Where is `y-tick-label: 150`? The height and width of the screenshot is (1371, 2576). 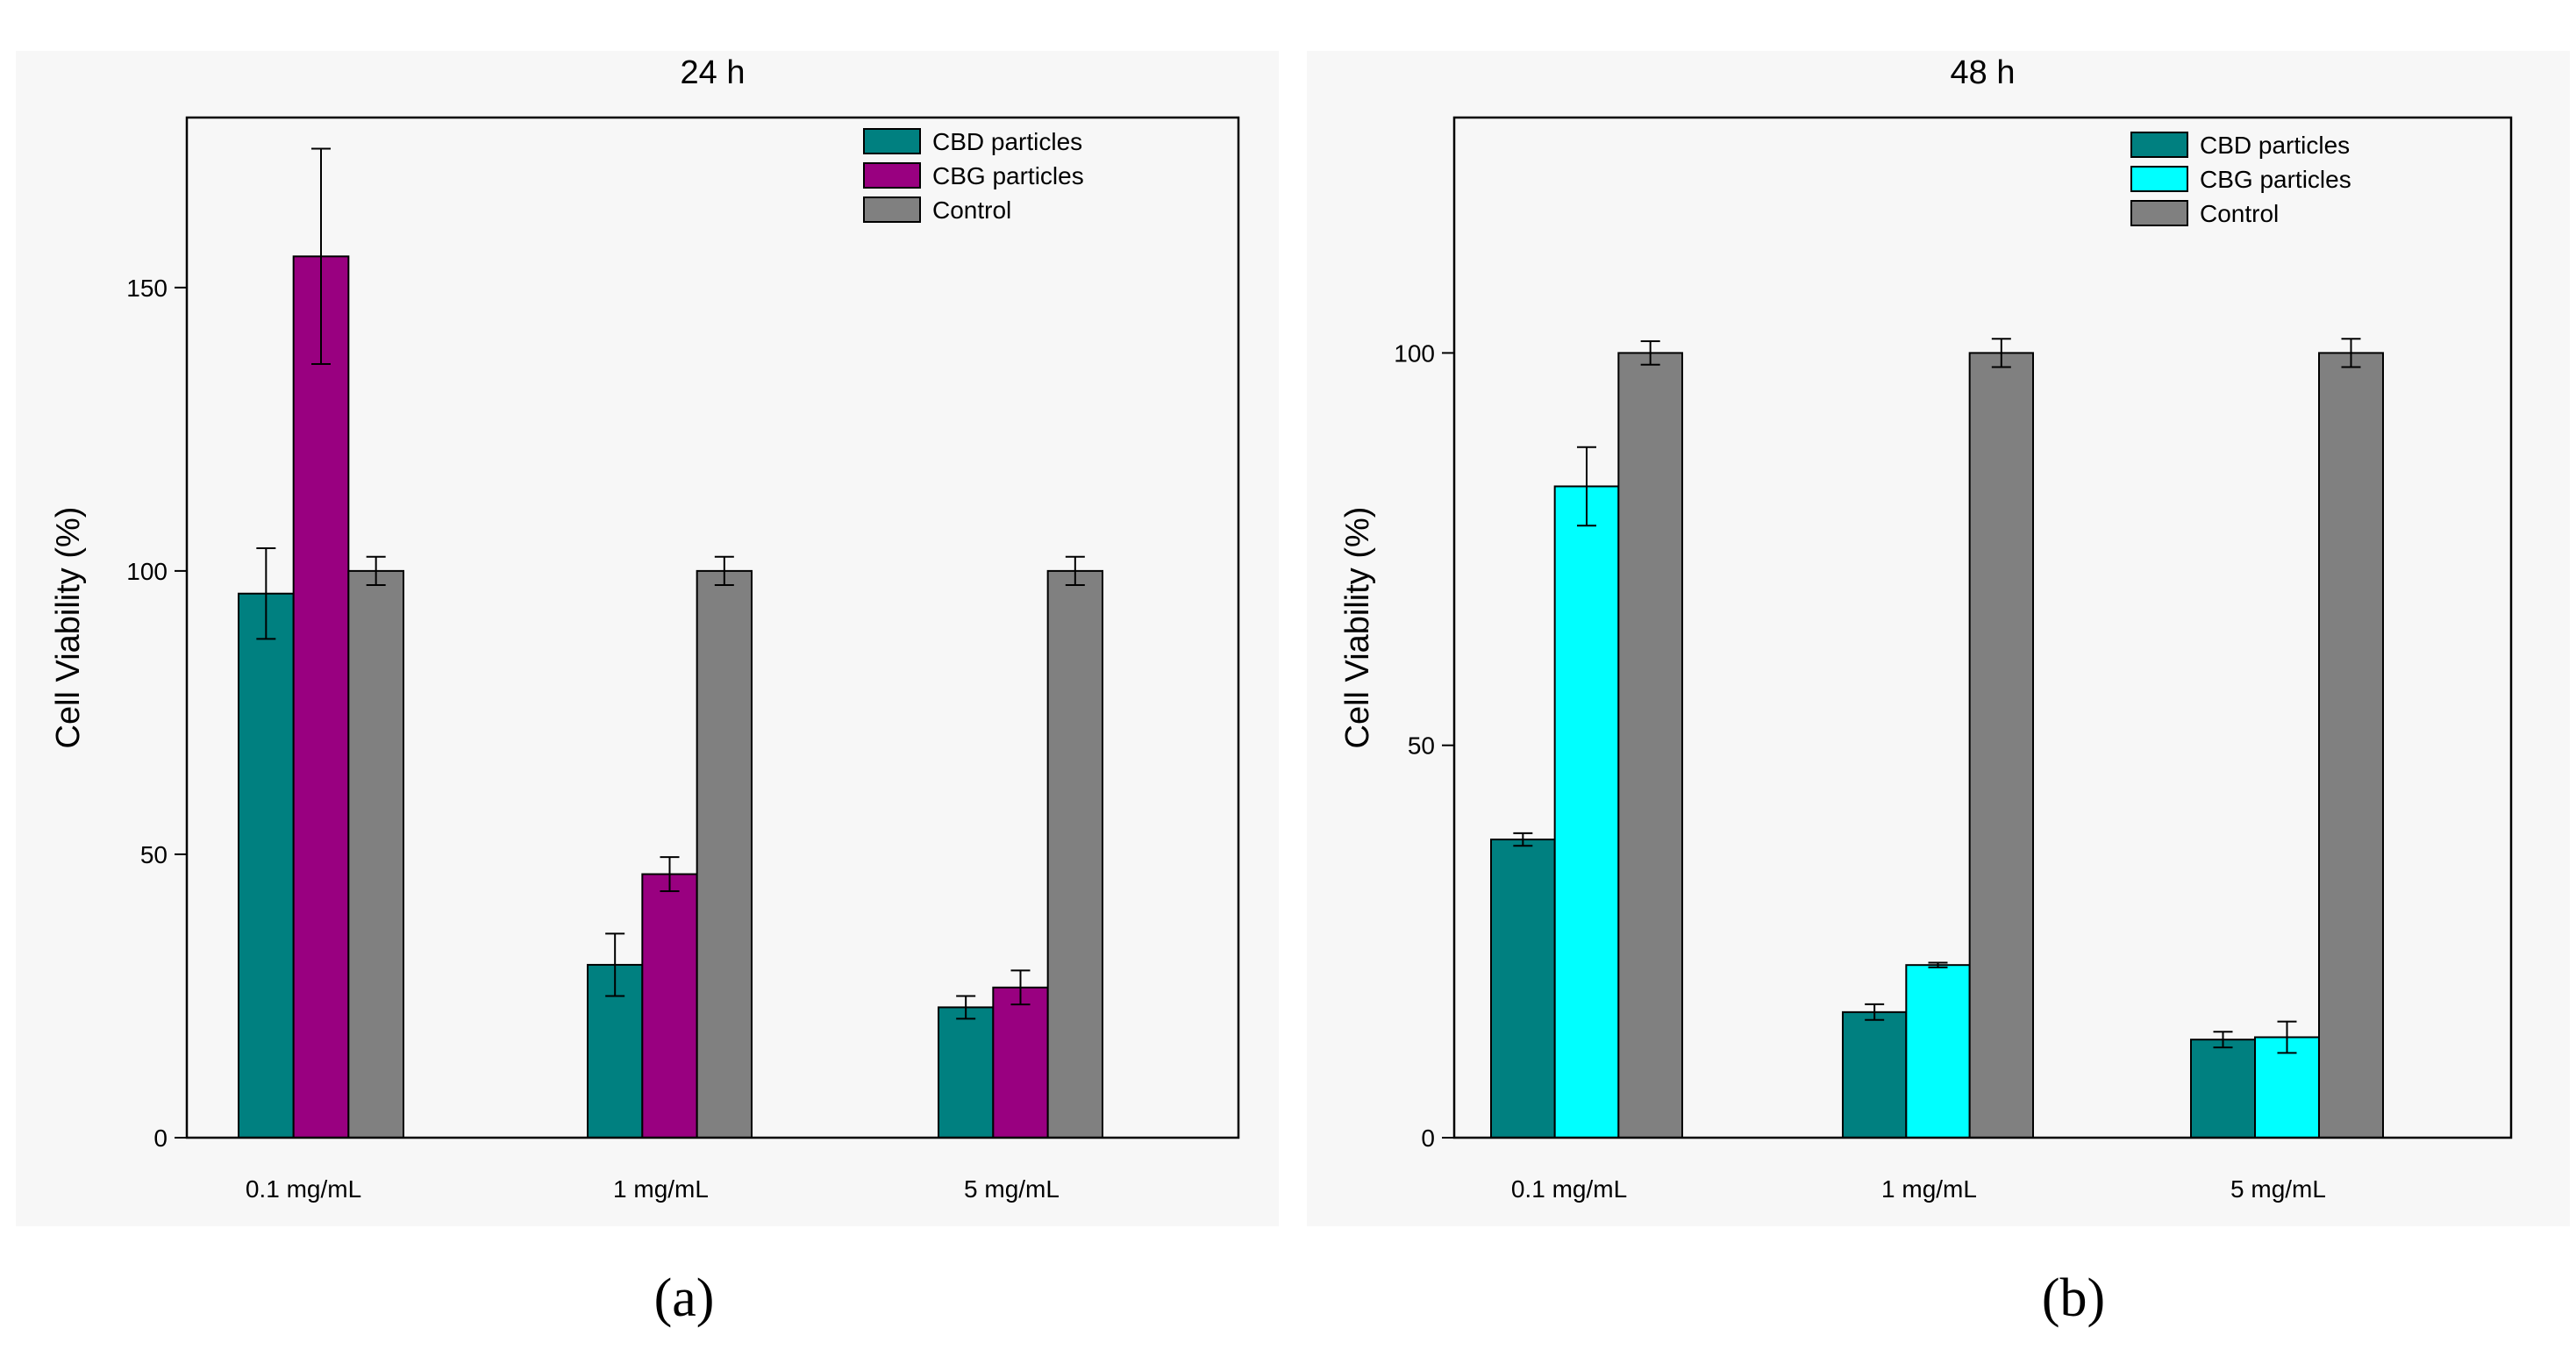
y-tick-label: 150 is located at coordinates (147, 289).